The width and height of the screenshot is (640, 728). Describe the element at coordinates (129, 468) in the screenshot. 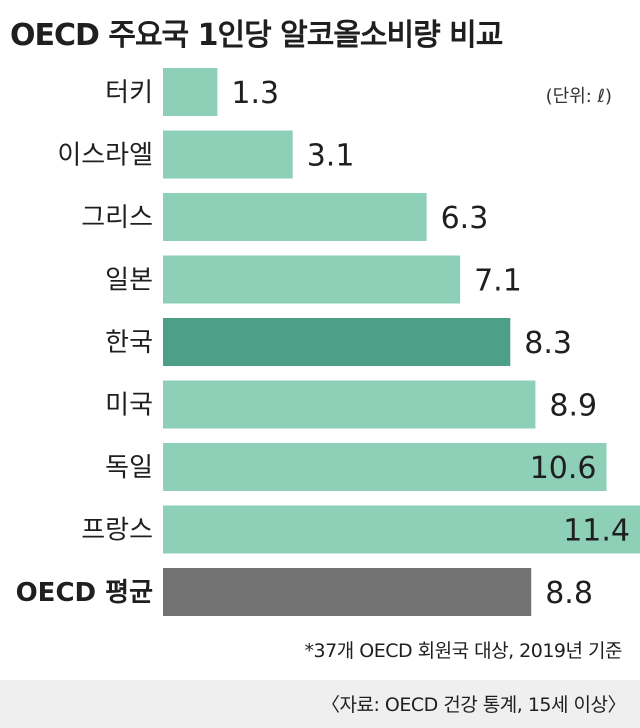

I see `category-label-6: 독일` at that location.